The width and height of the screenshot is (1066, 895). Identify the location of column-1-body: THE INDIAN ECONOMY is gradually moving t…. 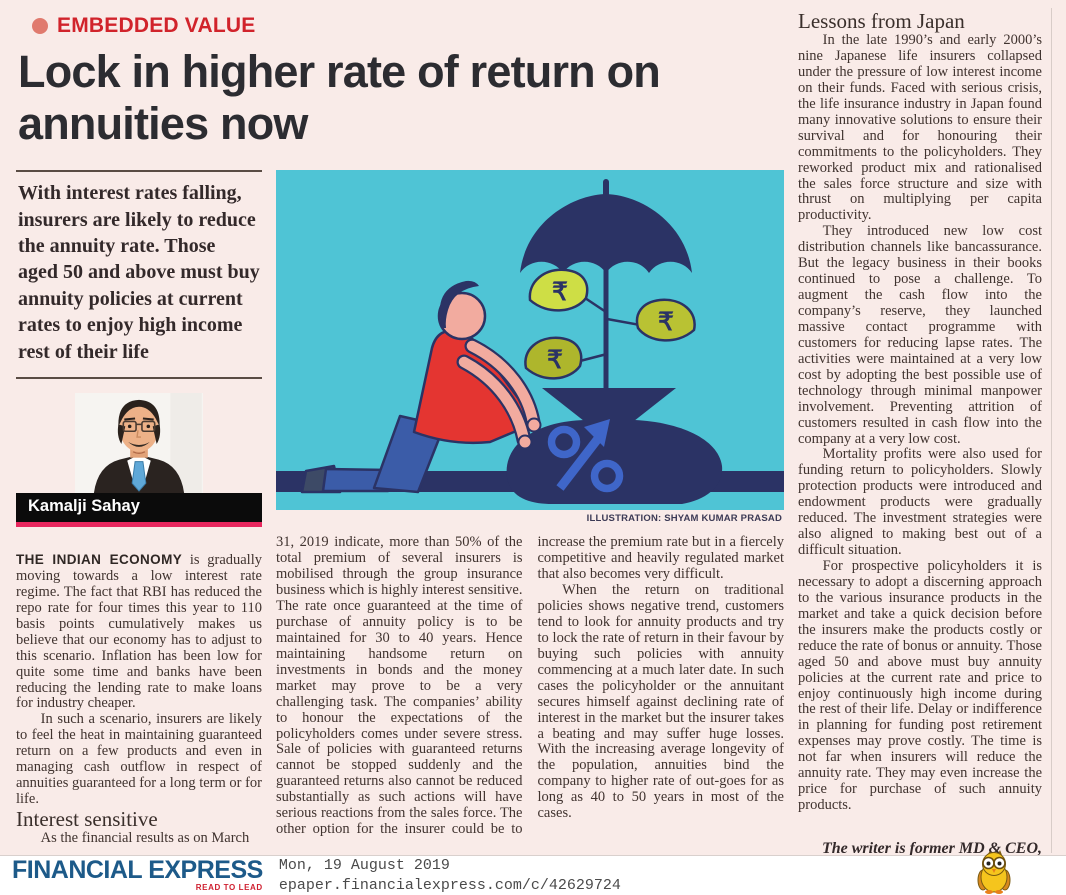
(139, 699).